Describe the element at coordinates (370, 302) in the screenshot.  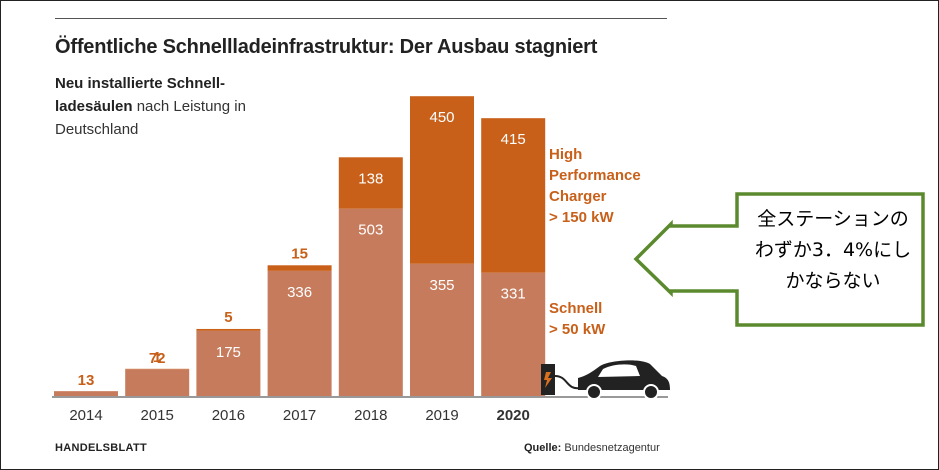
I see `bar-schnell-2018` at that location.